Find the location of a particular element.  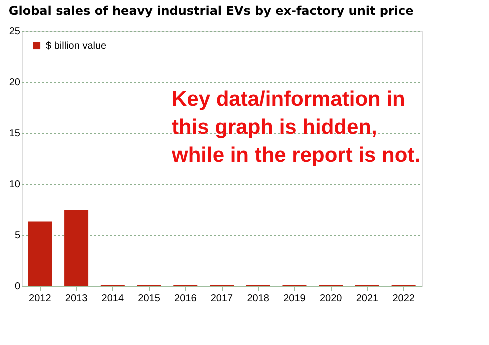

x-tick-label: 2017 is located at coordinates (222, 299).